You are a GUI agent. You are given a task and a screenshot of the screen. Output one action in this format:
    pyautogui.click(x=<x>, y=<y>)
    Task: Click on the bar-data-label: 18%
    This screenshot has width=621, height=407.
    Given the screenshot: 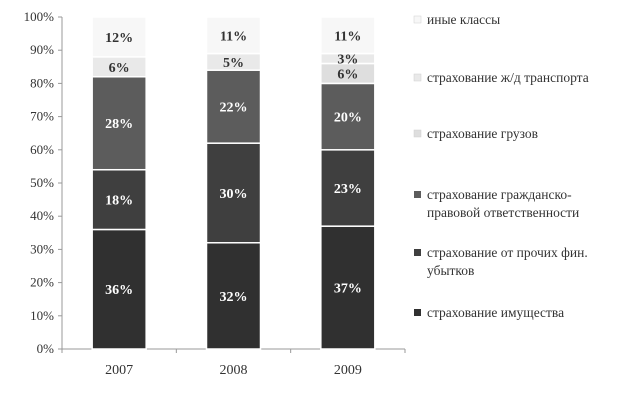 What is the action you would take?
    pyautogui.click(x=119, y=201)
    